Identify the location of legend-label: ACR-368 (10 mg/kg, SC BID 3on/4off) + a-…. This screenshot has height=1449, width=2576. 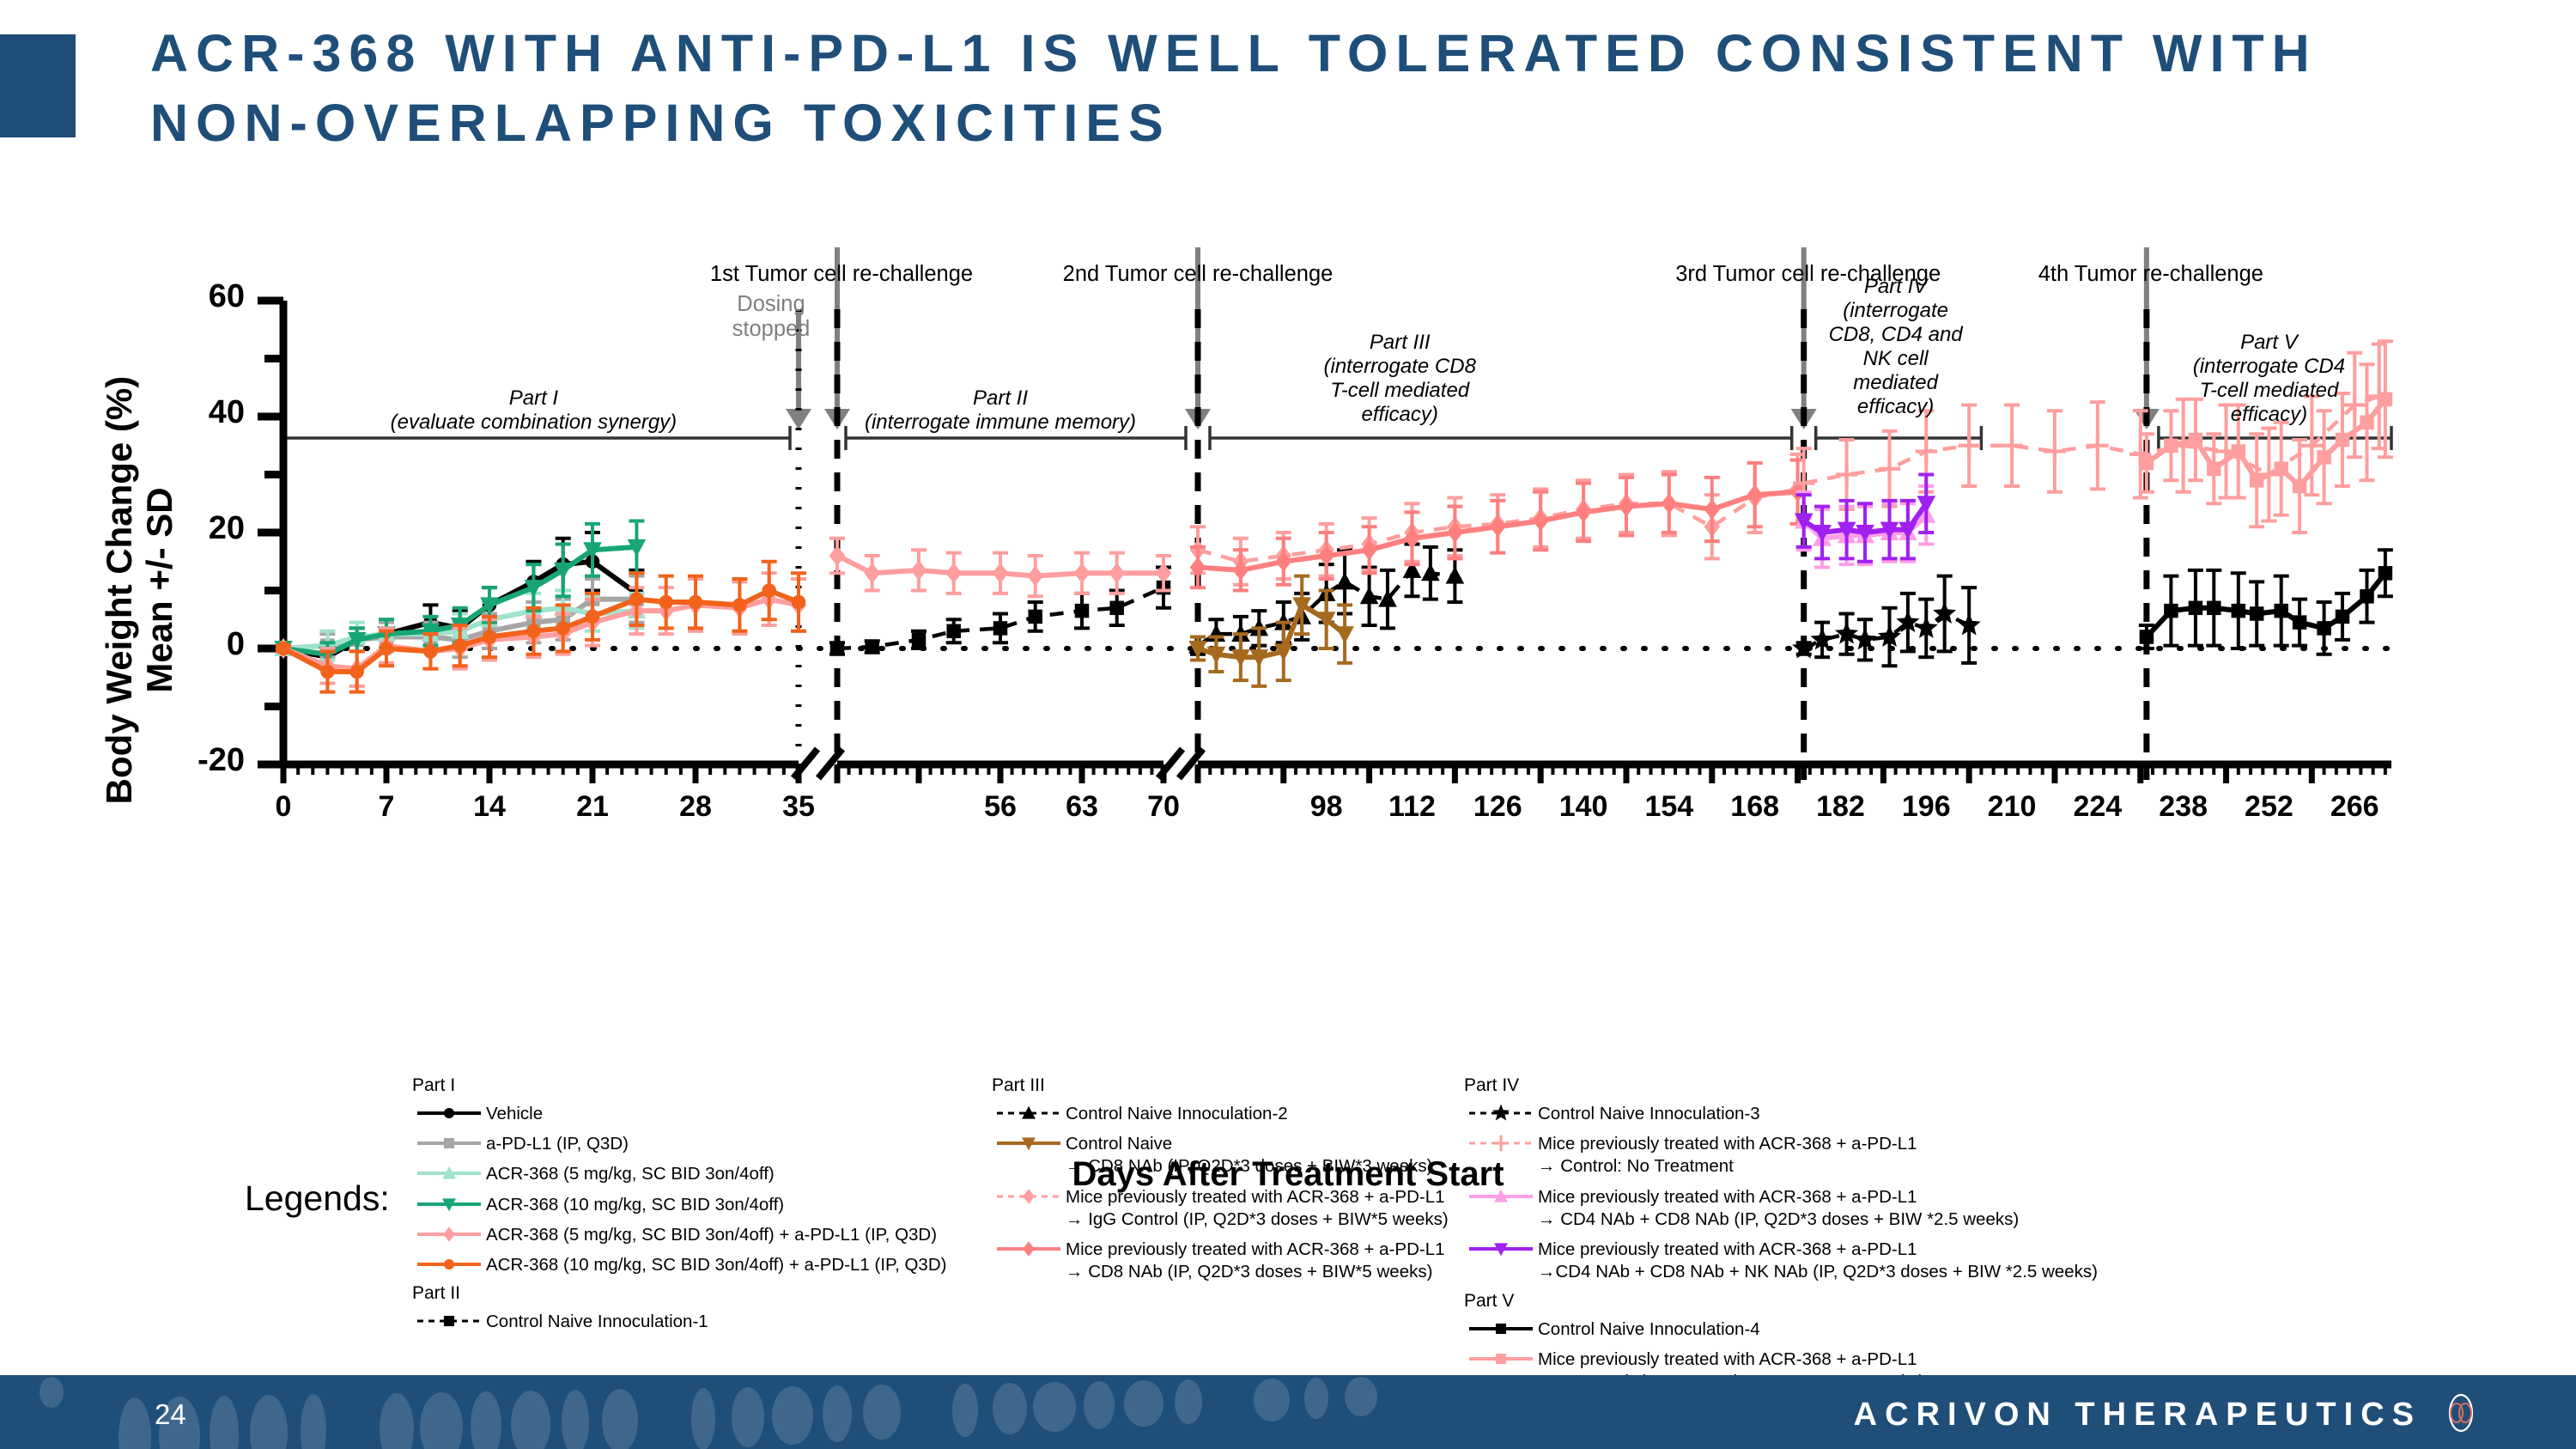
(716, 1265).